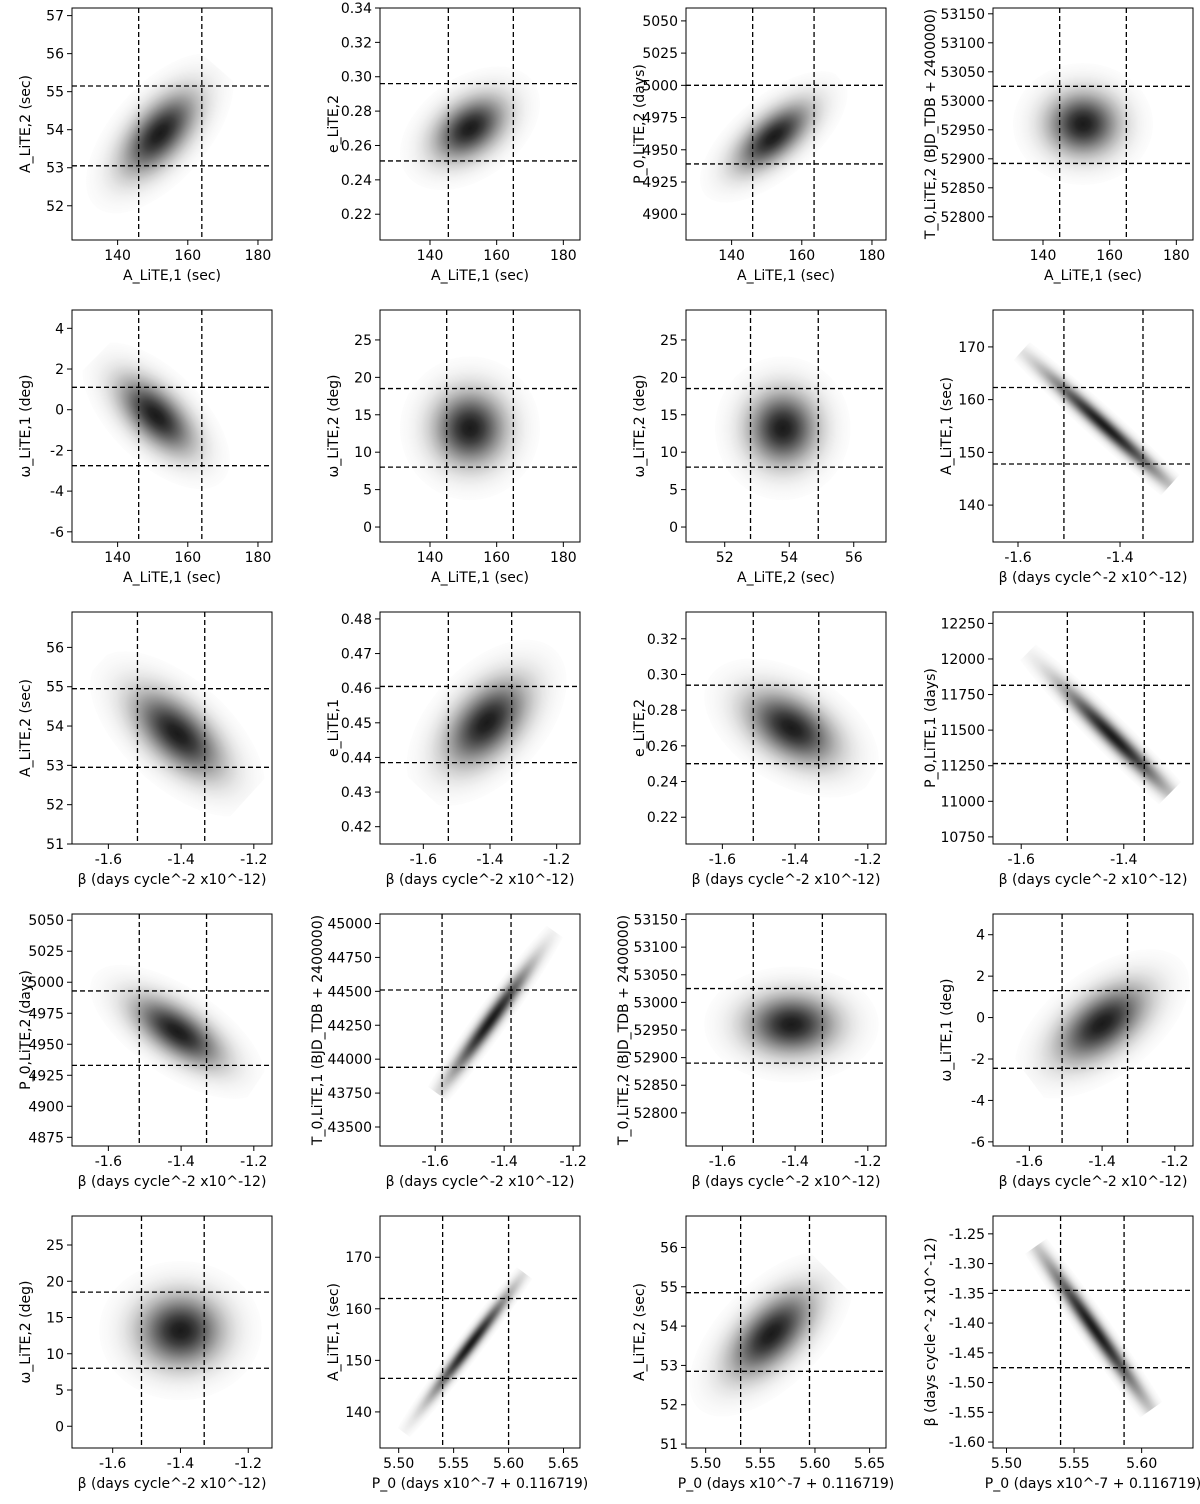 The image size is (1200, 1504). Describe the element at coordinates (172, 578) in the screenshot. I see `x-axis-label: A_LiTE,1 (sec)` at that location.